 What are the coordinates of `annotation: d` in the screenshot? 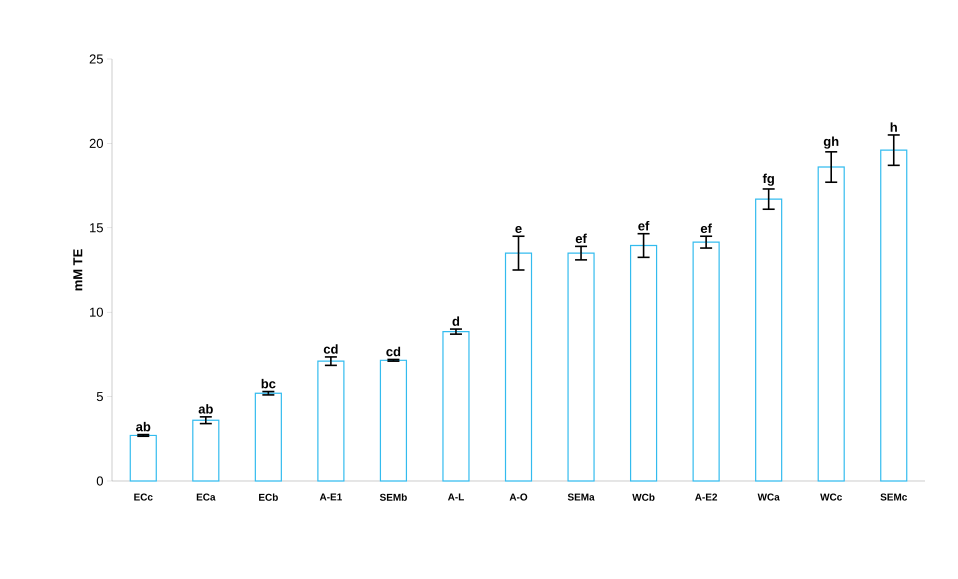 It's located at (456, 321).